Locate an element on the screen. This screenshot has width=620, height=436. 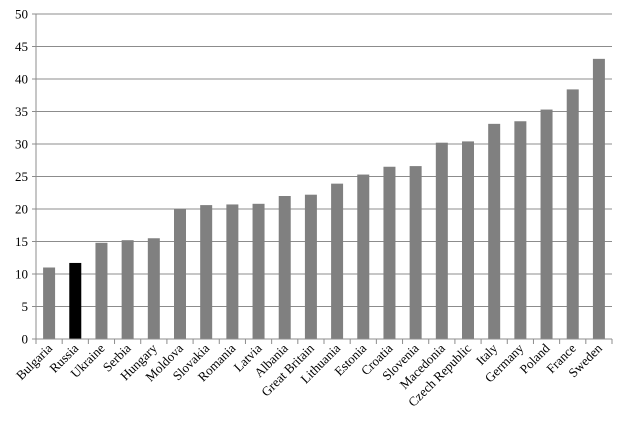
y-tick-label: 35 is located at coordinates (21, 111).